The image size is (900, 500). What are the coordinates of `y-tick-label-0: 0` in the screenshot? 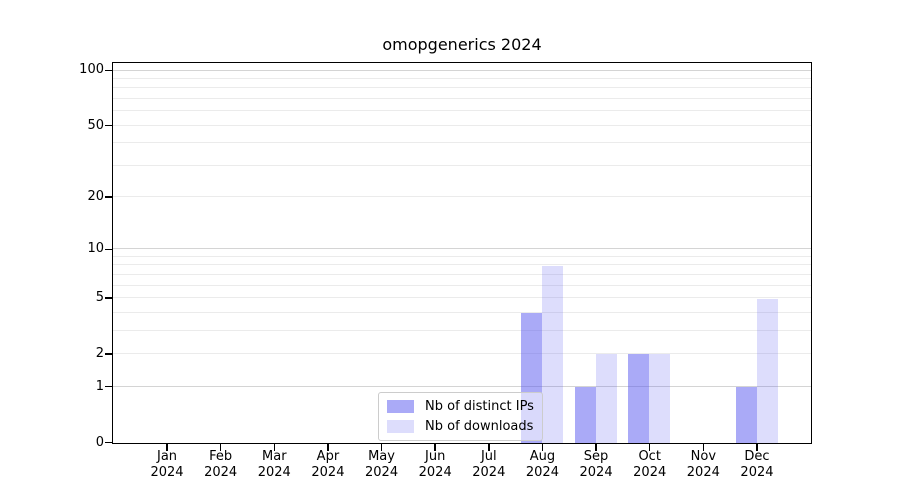 It's located at (99, 442).